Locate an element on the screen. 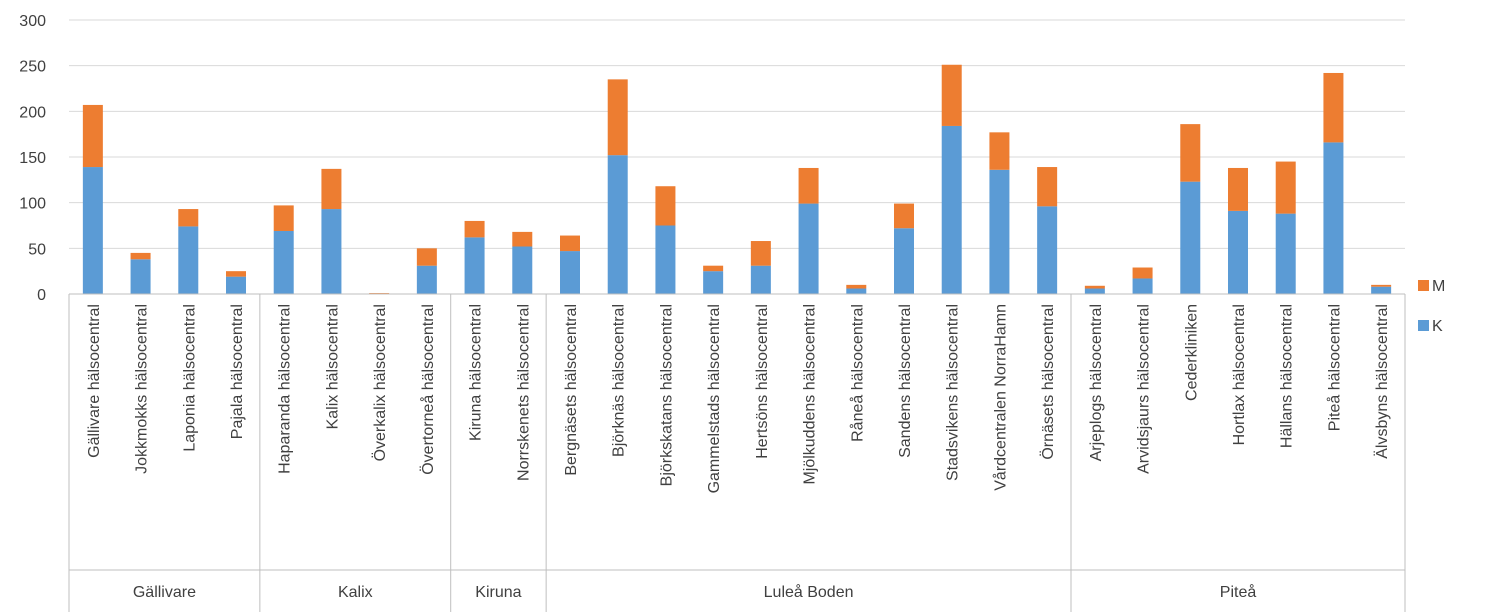 This screenshot has width=1487, height=614. x-category-label: Råneå hälsocentral is located at coordinates (857, 373).